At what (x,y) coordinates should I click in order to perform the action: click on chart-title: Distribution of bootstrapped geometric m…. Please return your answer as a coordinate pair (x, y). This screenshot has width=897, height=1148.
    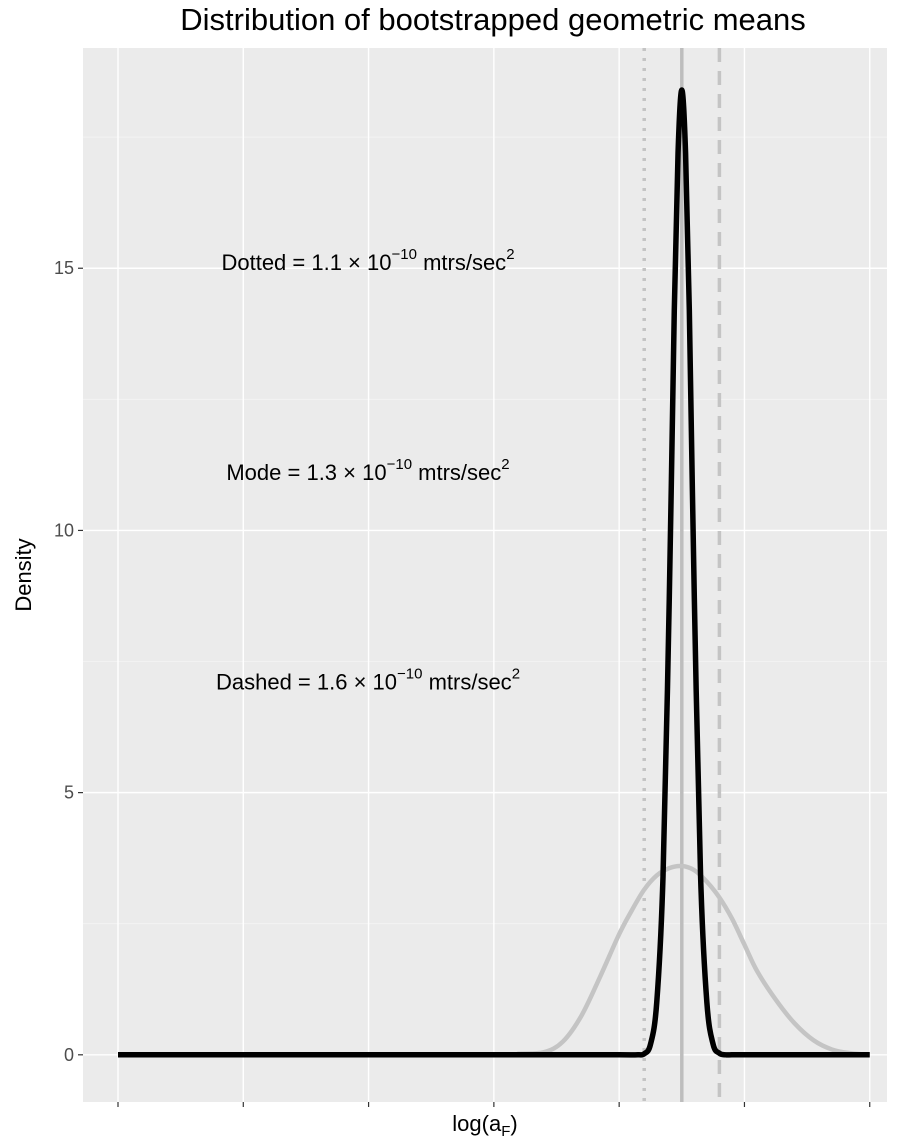
    Looking at the image, I should click on (493, 19).